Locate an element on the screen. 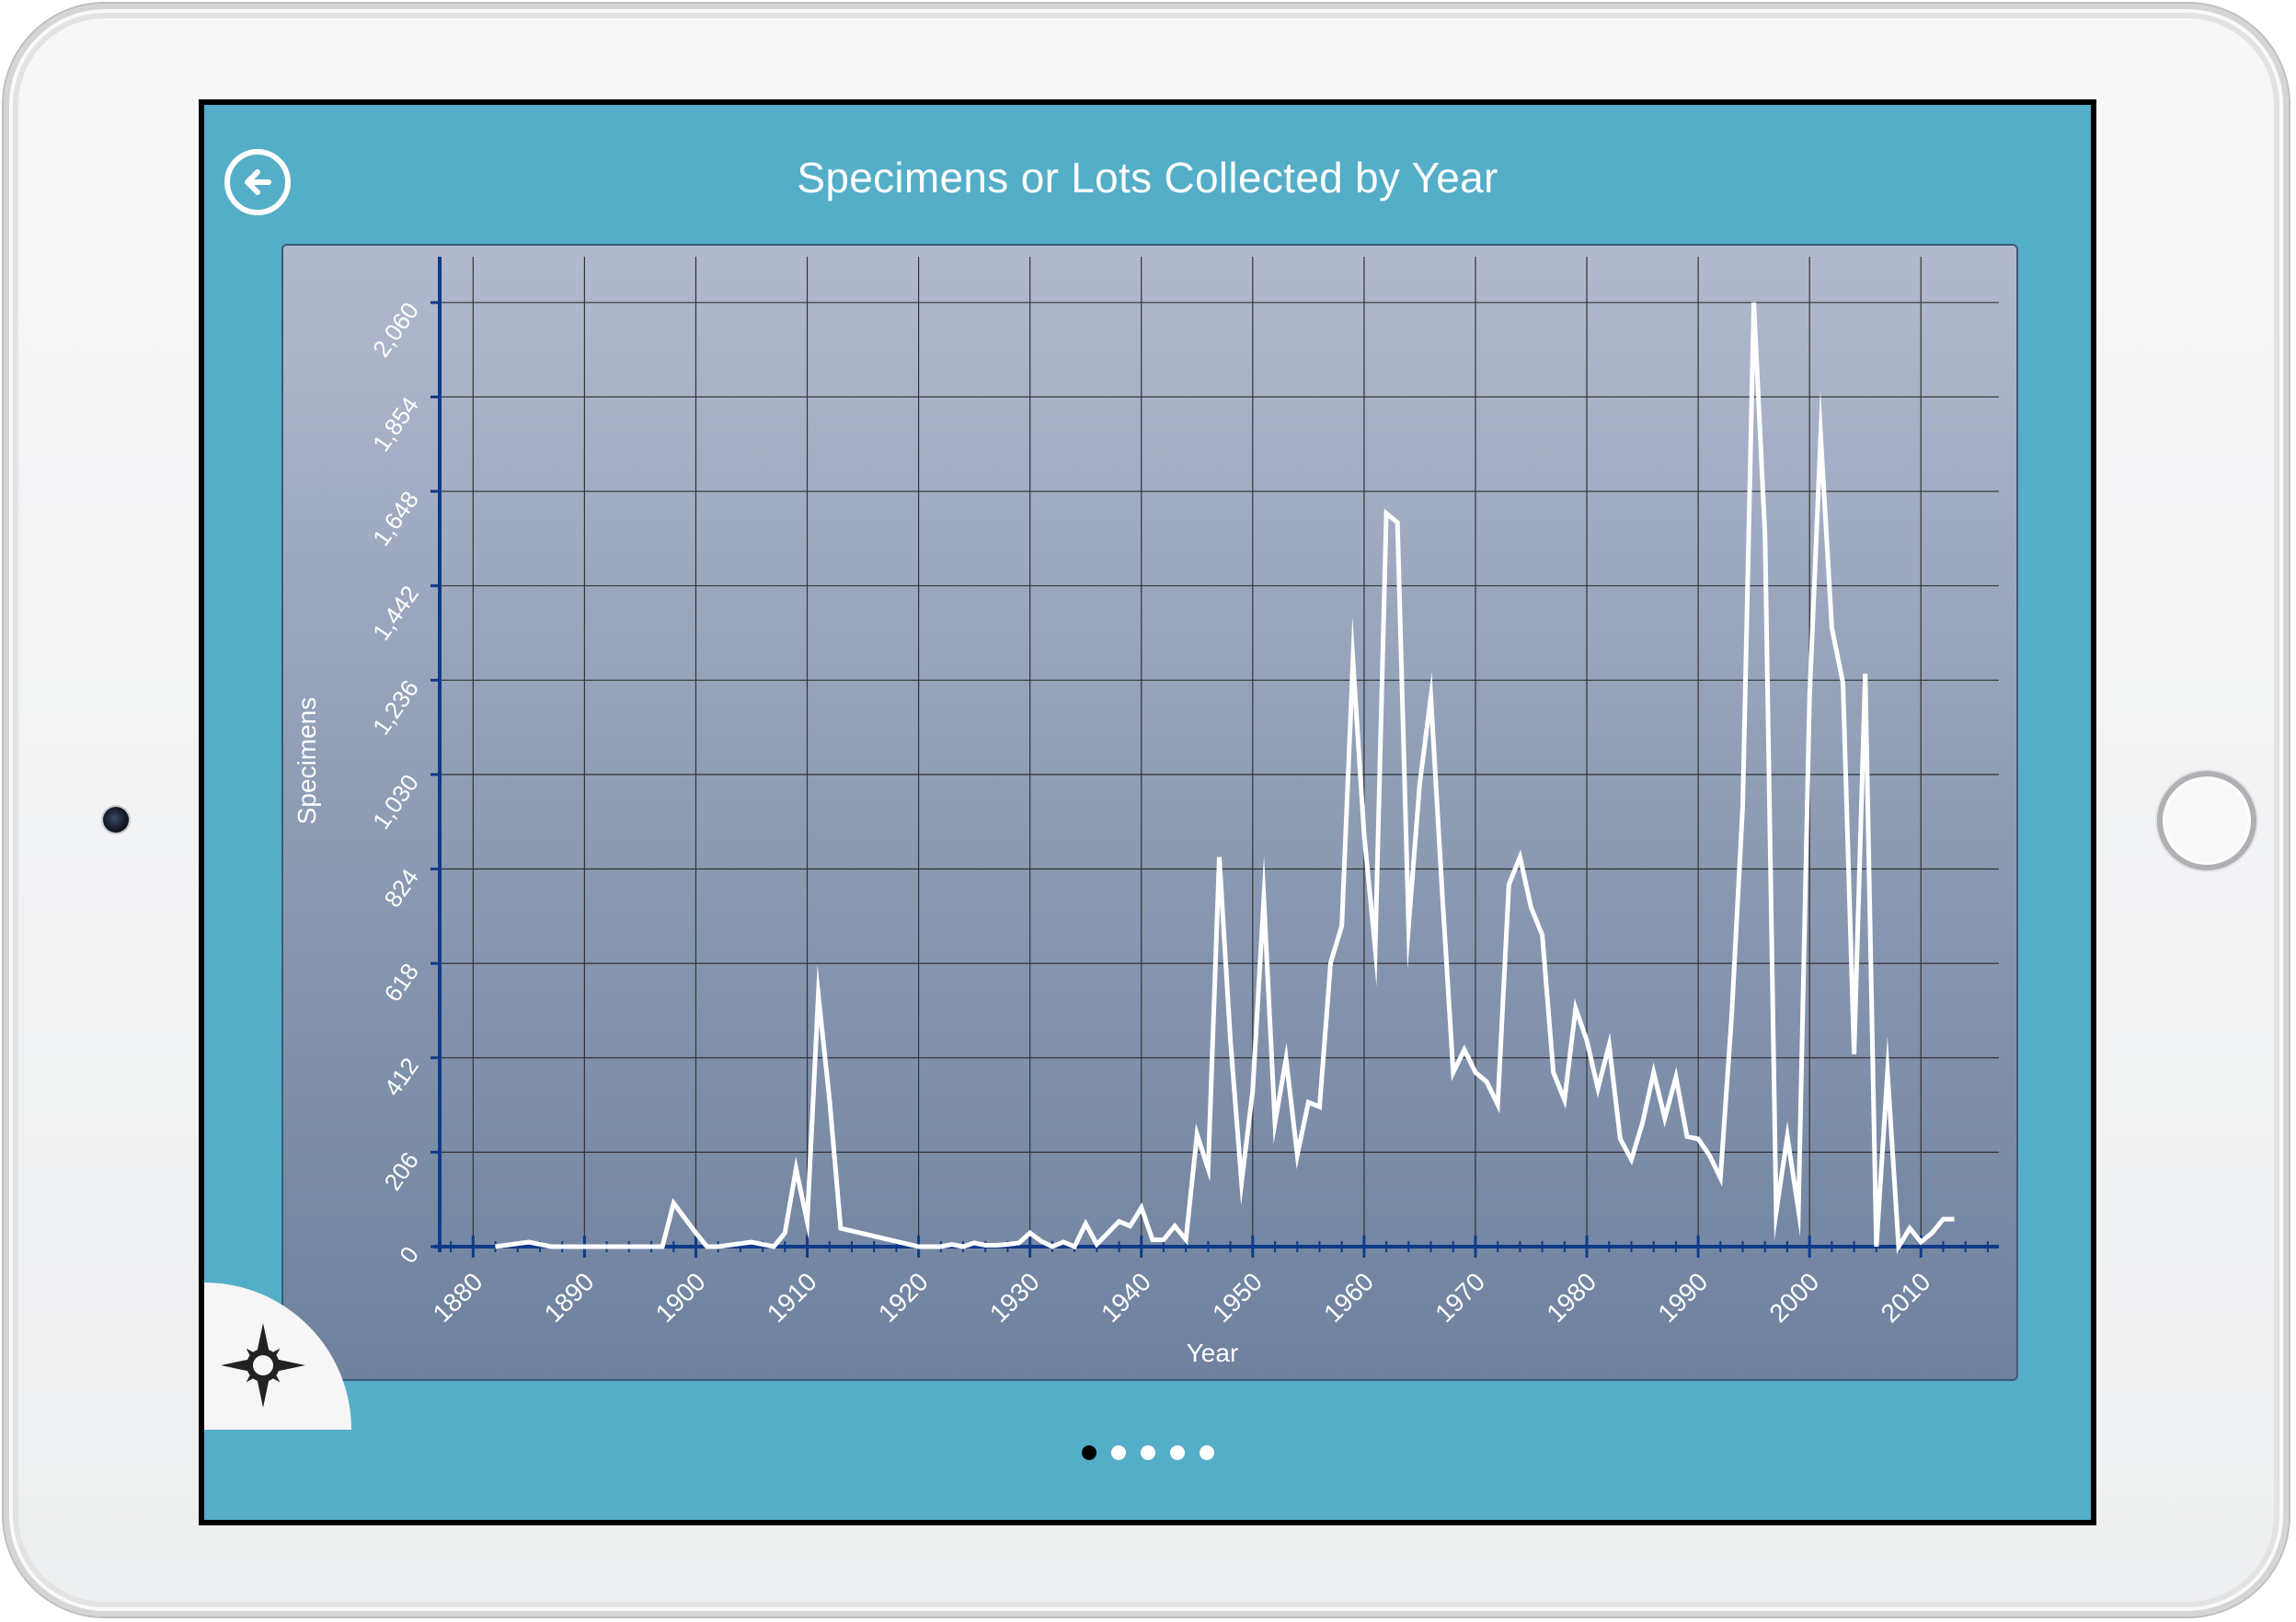 The height and width of the screenshot is (1622, 2296). back-arrow-circle-icon is located at coordinates (258, 182).